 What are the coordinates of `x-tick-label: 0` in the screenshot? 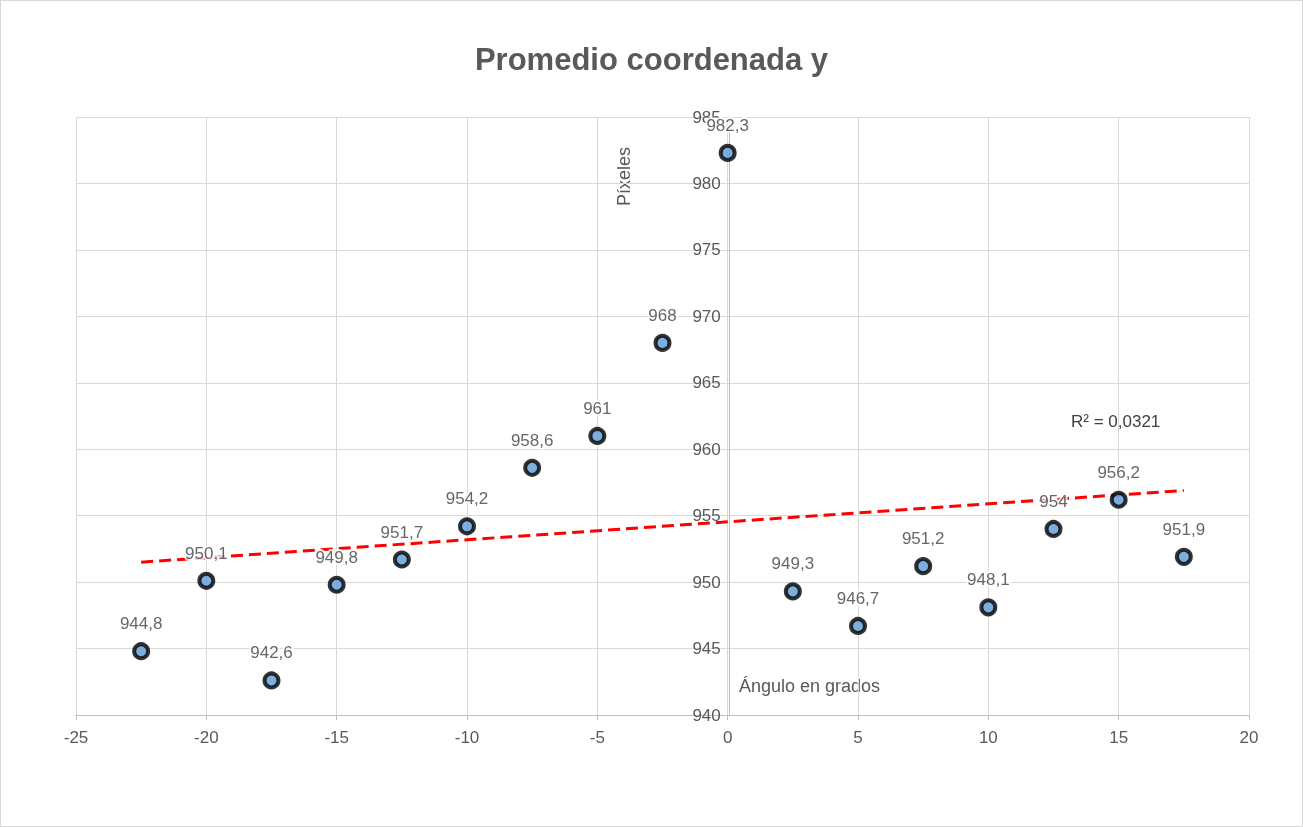 It's located at (727, 737).